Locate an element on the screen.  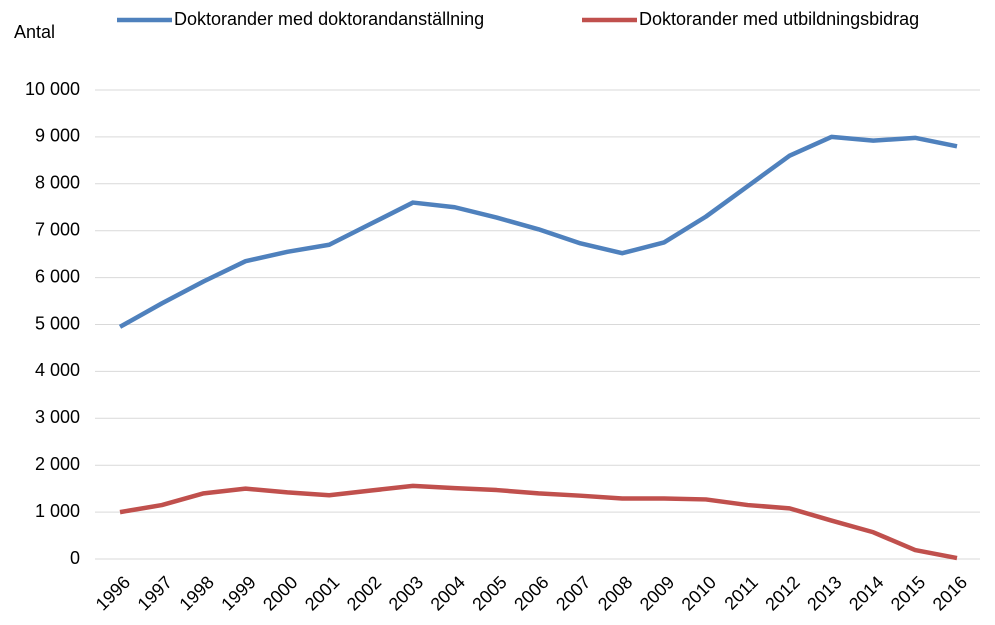
x-tick-label: 2011 is located at coordinates (741, 593).